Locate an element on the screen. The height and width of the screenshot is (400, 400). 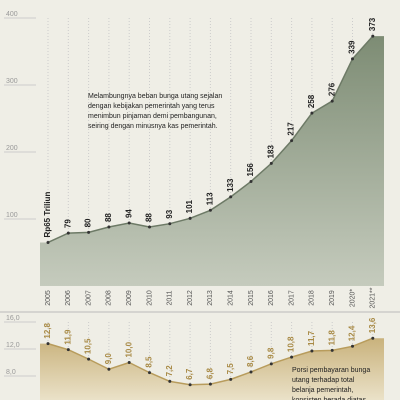
value-label: 339 is located at coordinates (352, 47).